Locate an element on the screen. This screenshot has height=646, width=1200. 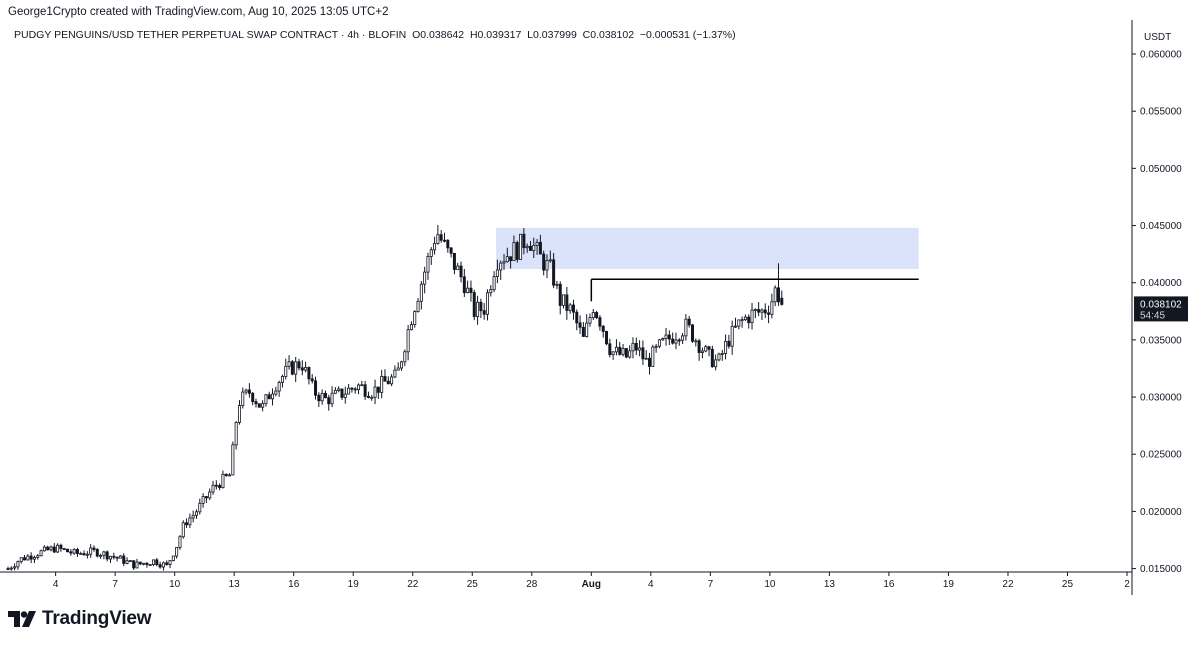
price-tick-label: 0.055000 is located at coordinates (1161, 112).